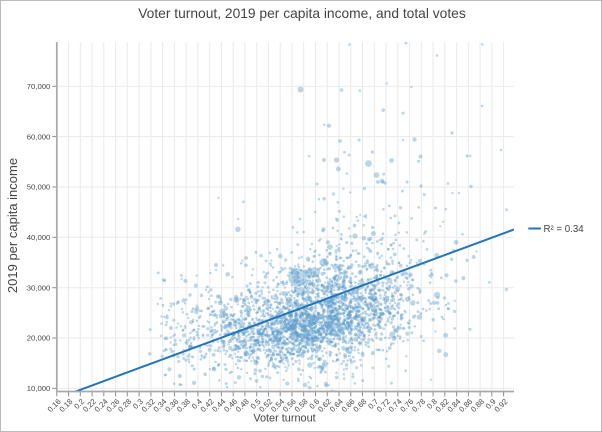 The width and height of the screenshot is (602, 432). What do you see at coordinates (564, 229) in the screenshot?
I see `svg-text: R² = 0.34` at bounding box center [564, 229].